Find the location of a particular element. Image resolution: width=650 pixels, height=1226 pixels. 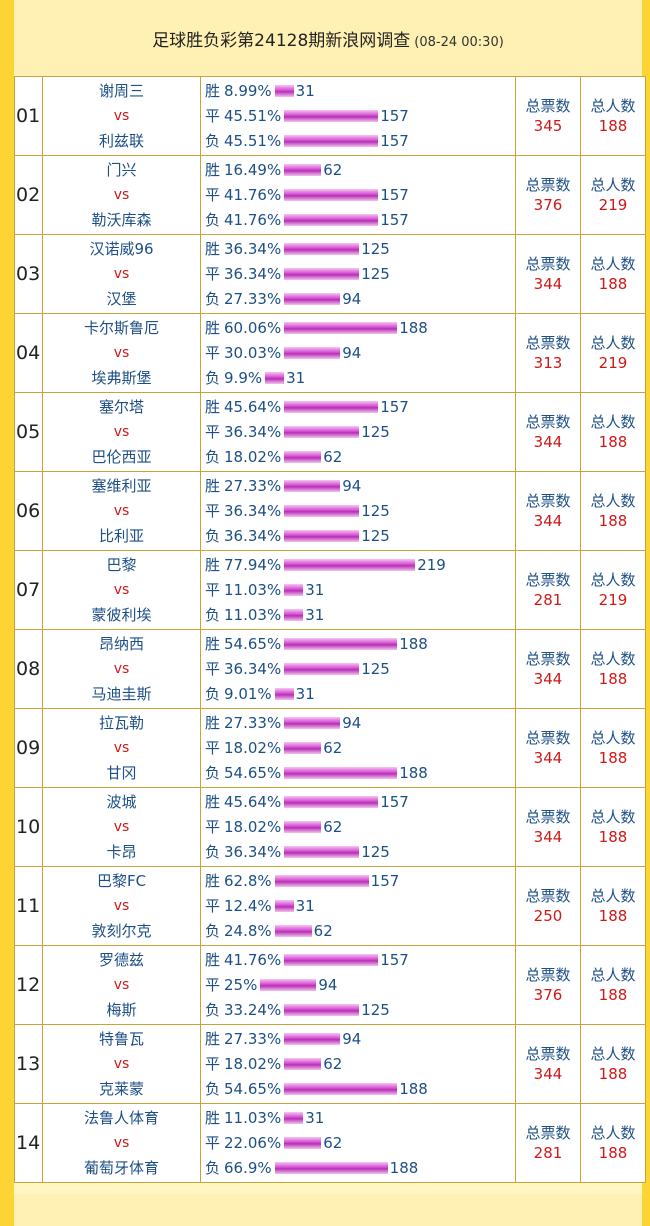

win-percentage: 77.94% is located at coordinates (253, 564).